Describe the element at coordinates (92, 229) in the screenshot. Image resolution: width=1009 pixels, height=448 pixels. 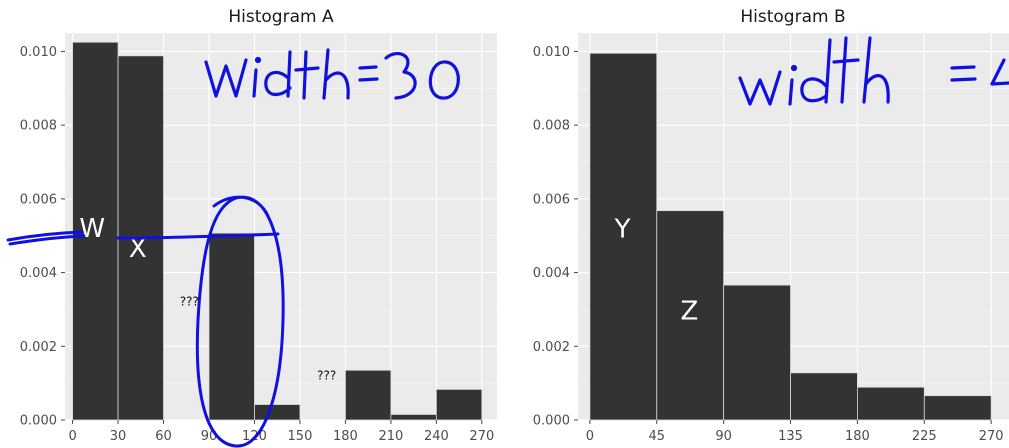
I see `histogram-a-annotation-w: W` at that location.